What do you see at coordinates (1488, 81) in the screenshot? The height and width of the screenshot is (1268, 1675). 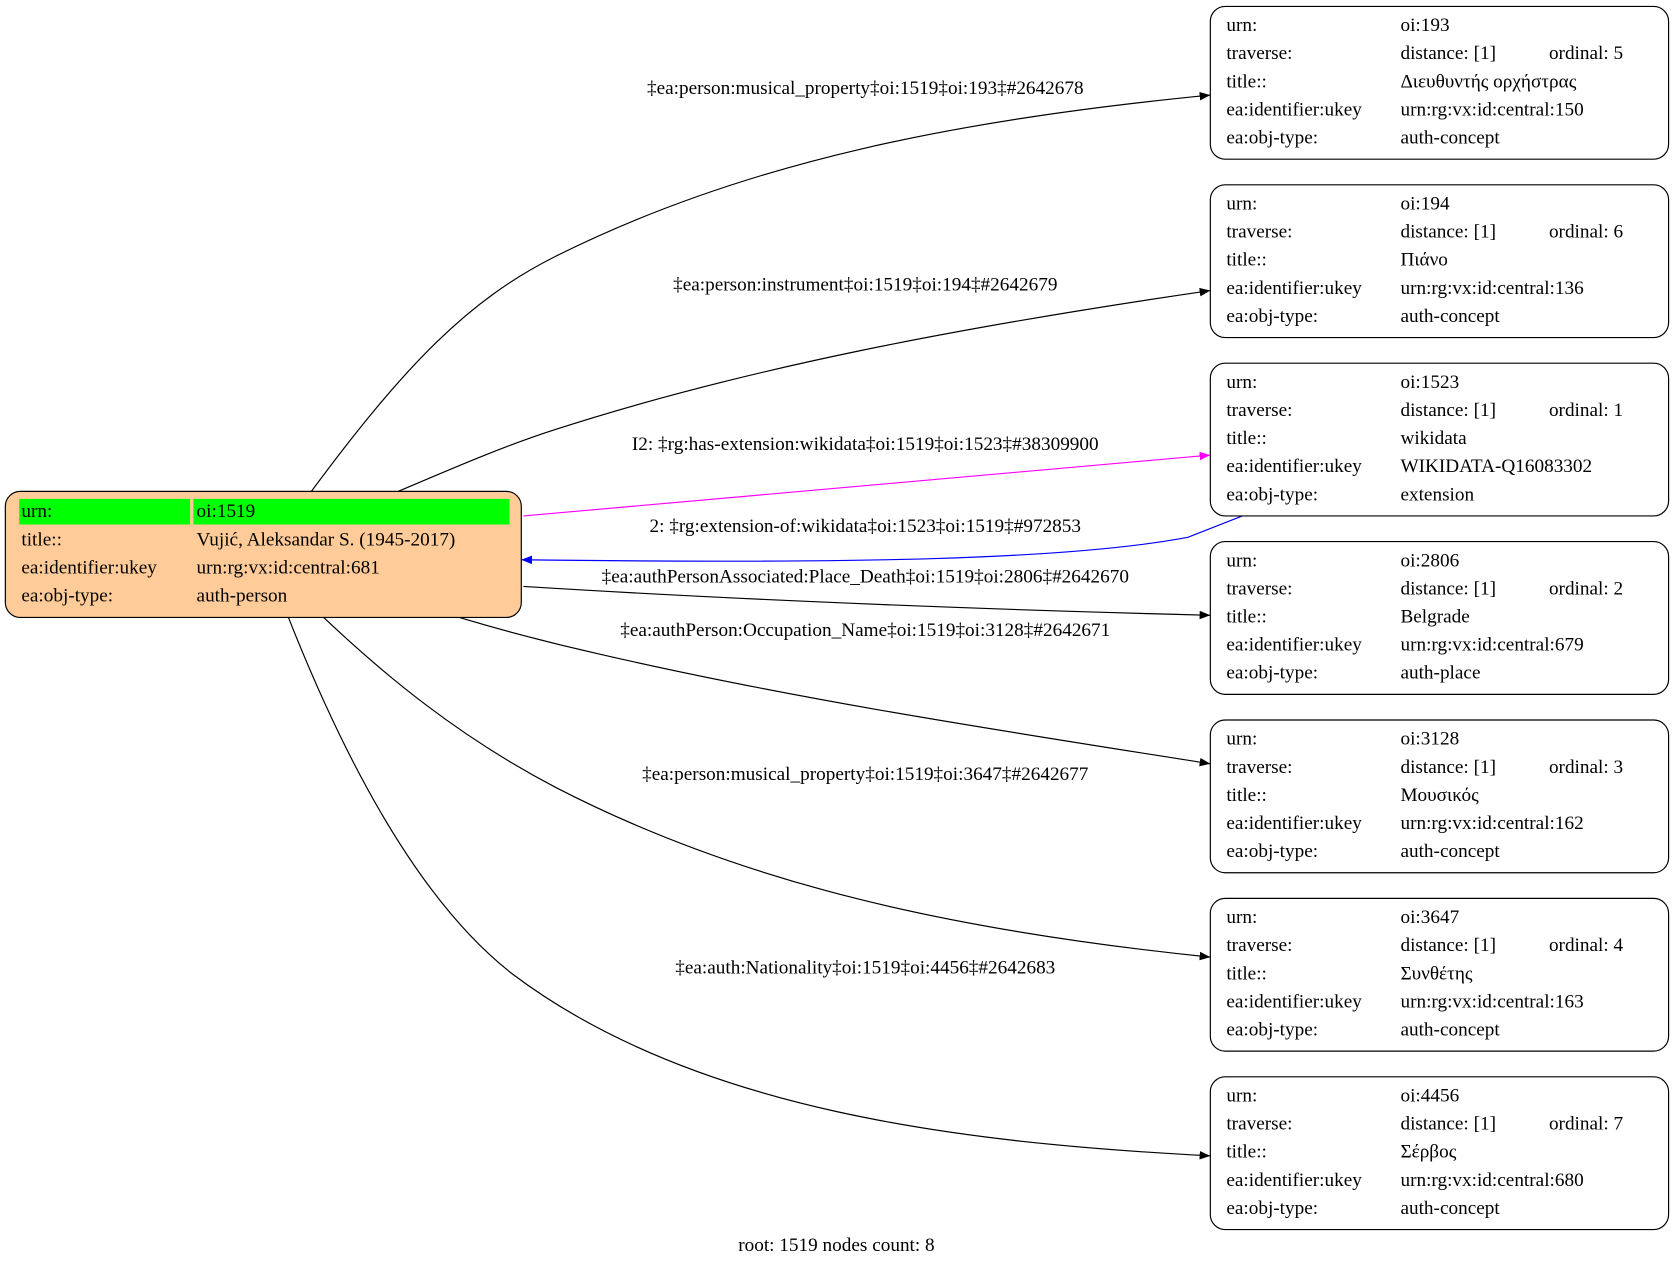 I see `row-value: Διευθυντής ορχήστρας` at bounding box center [1488, 81].